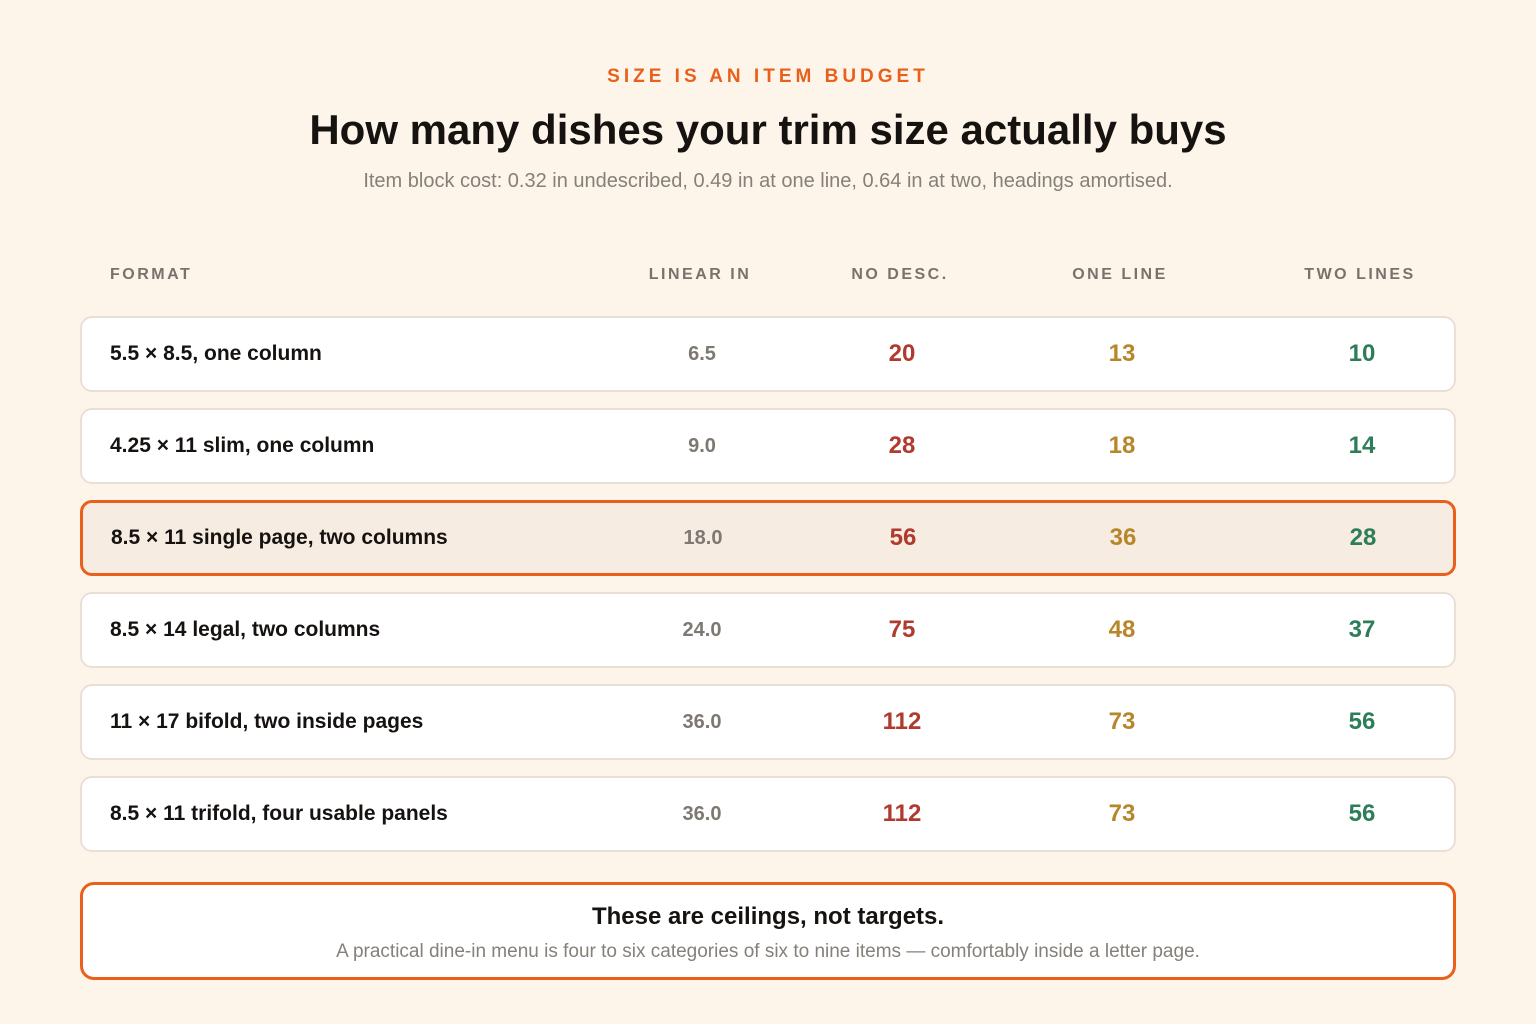 The width and height of the screenshot is (1536, 1024). What do you see at coordinates (1122, 353) in the screenshot?
I see `cell-one-line: 13` at bounding box center [1122, 353].